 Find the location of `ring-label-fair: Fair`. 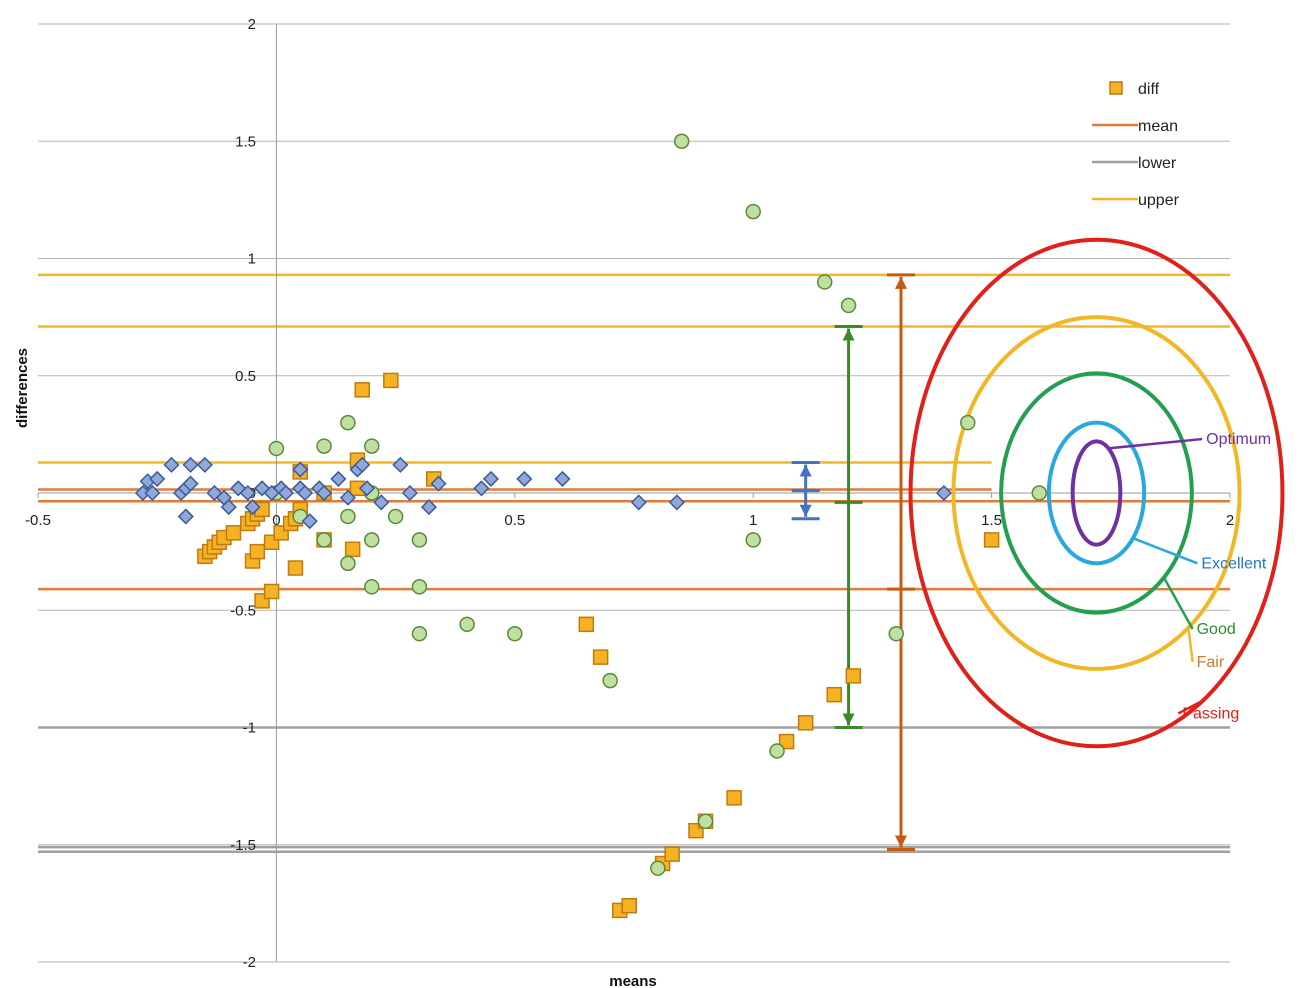

ring-label-fair: Fair is located at coordinates (1211, 662).